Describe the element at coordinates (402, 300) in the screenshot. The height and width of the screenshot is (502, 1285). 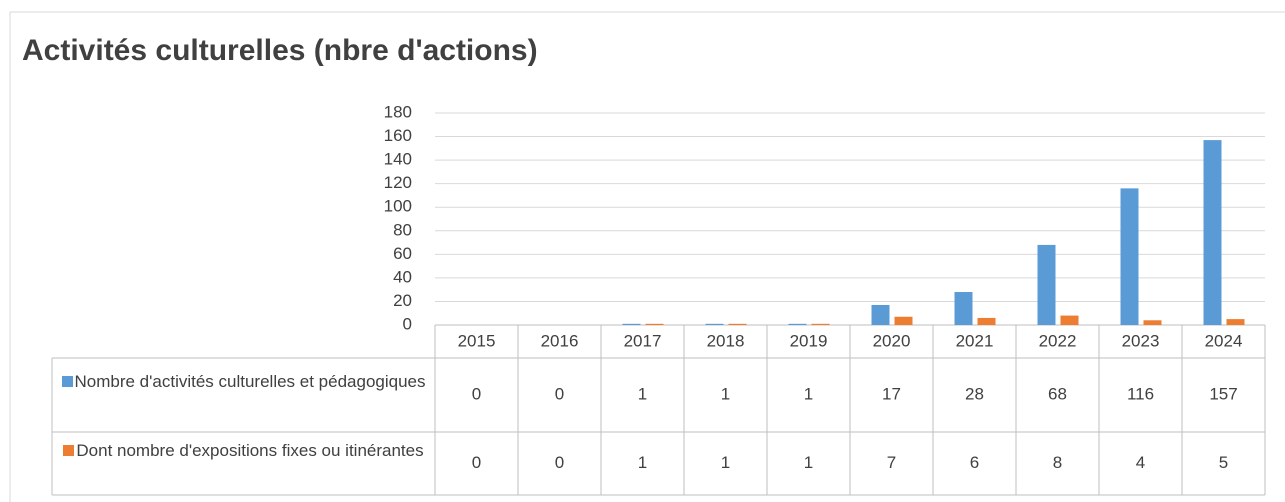
I see `y-tick-label: 20` at that location.